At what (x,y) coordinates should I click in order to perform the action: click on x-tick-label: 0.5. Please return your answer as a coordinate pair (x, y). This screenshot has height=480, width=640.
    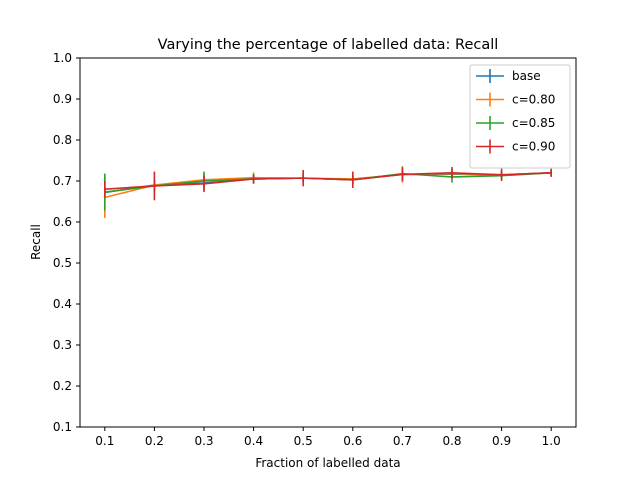
    Looking at the image, I should click on (303, 441).